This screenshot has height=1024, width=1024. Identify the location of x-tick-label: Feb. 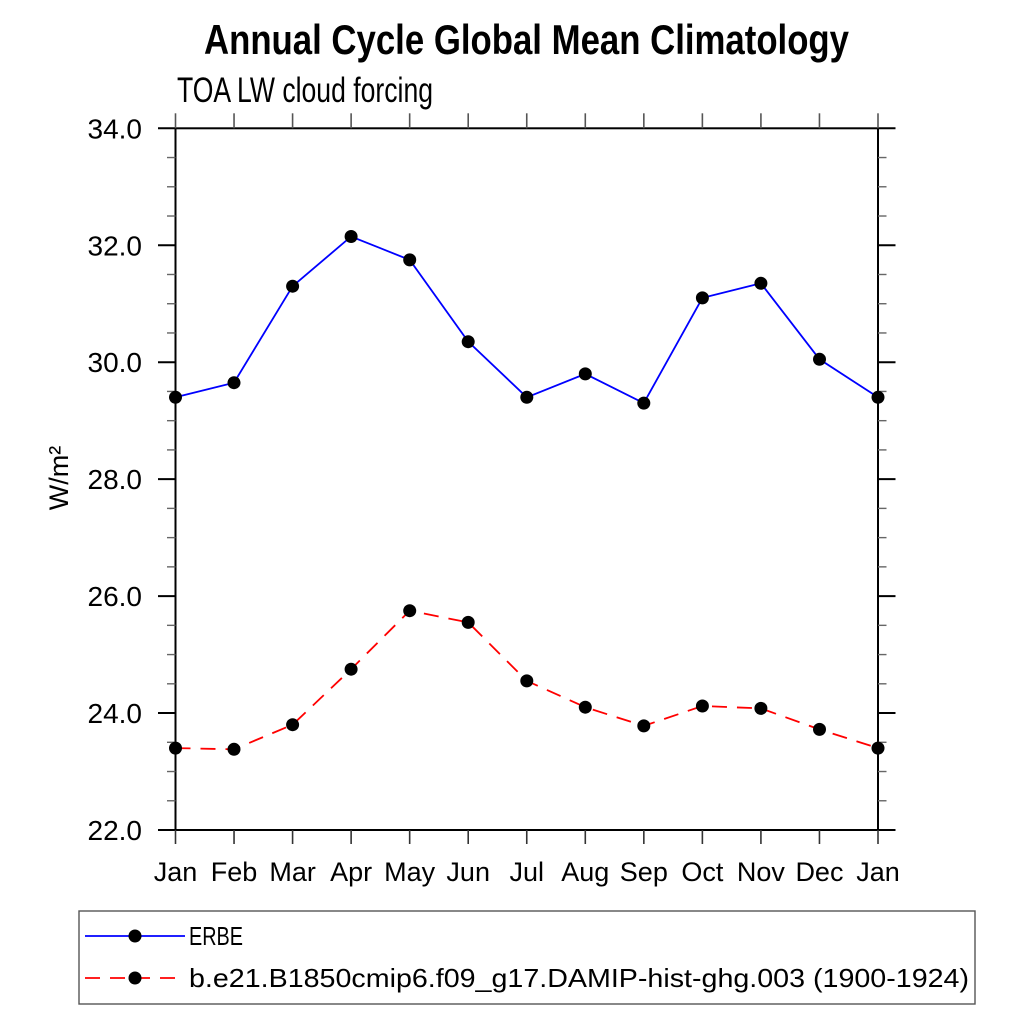
(234, 872).